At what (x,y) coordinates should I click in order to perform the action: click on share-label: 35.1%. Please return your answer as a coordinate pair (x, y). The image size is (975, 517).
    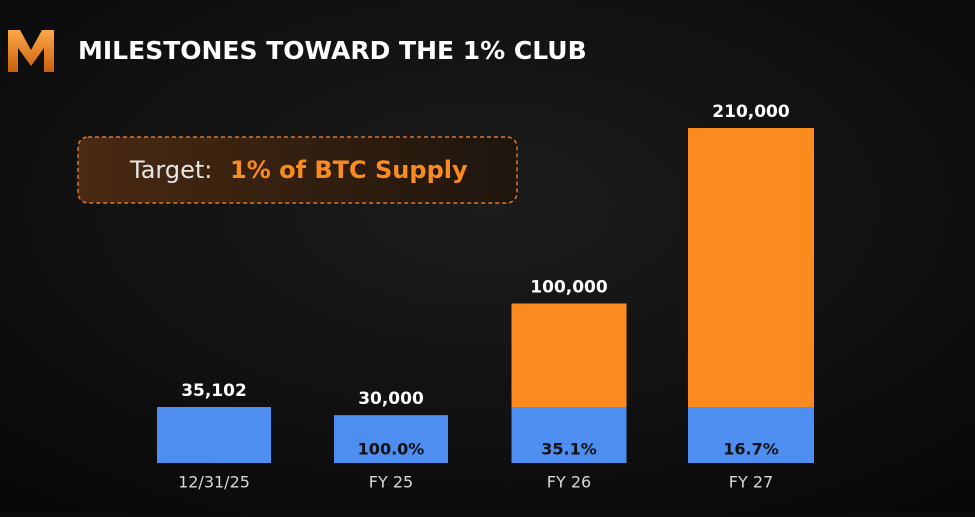
    Looking at the image, I should click on (569, 449).